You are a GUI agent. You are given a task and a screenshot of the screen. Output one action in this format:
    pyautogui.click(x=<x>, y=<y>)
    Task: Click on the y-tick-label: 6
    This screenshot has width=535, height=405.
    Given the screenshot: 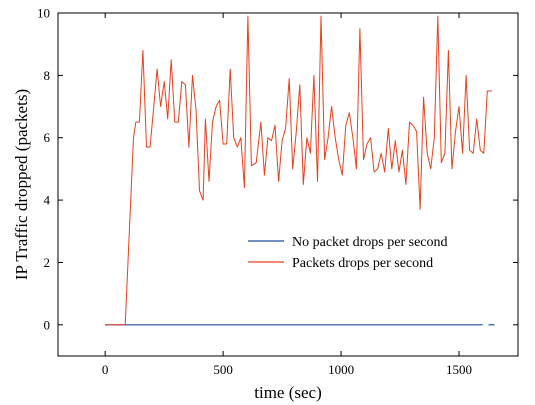 What is the action you would take?
    pyautogui.click(x=47, y=137)
    